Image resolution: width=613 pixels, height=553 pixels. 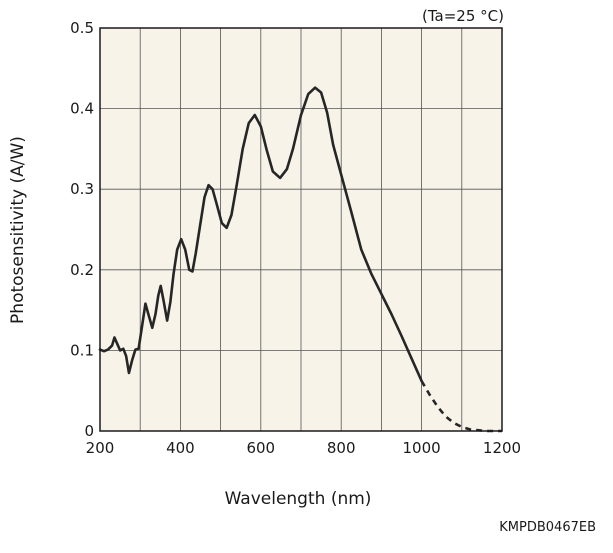 I want to click on y-tick-label: 0.2, so click(x=82, y=270).